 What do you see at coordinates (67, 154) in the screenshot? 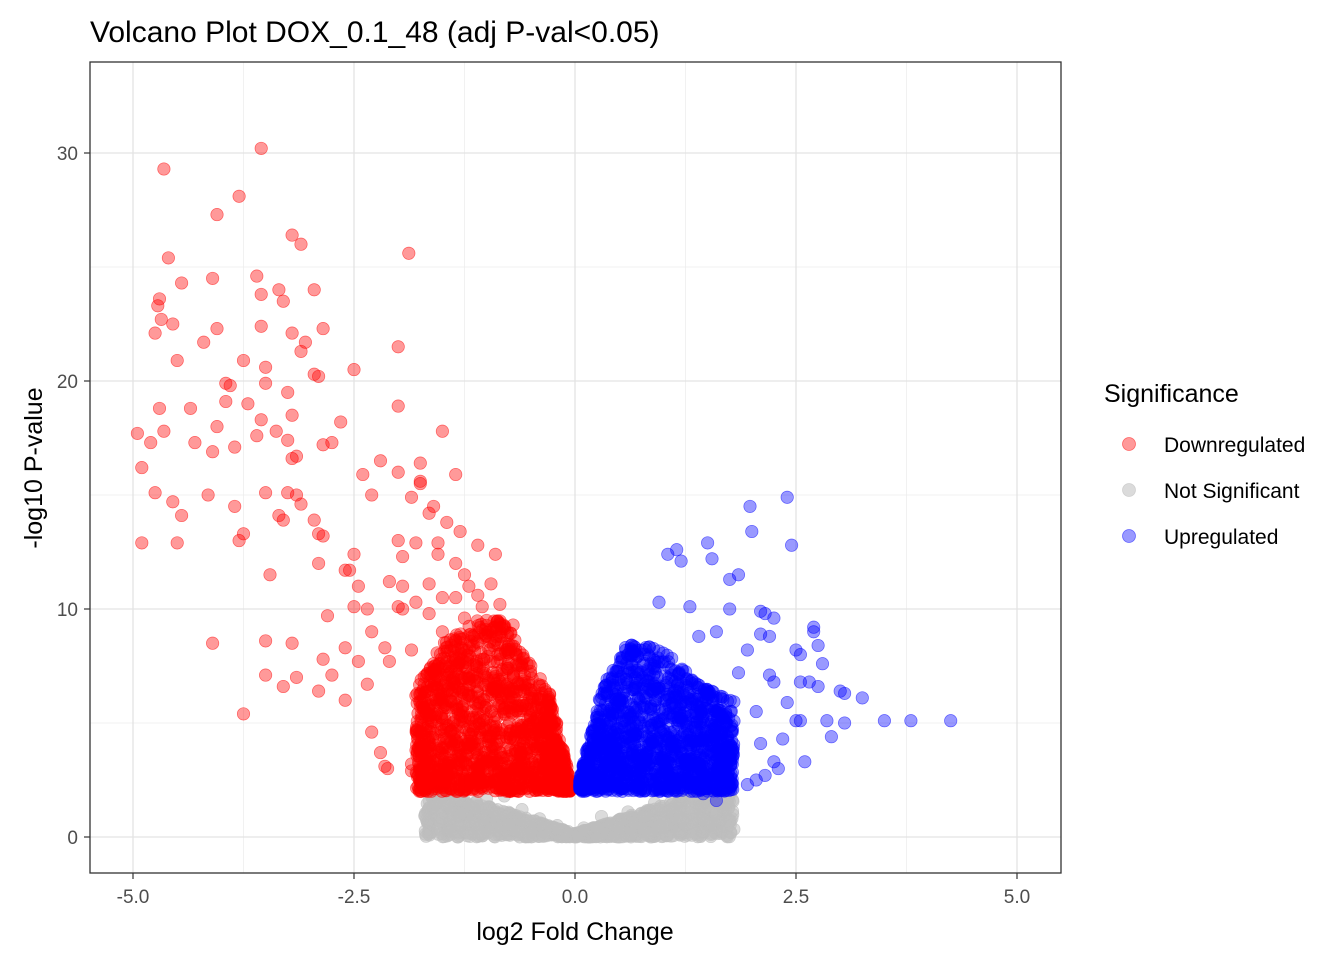
I see `y-tick-label: 30` at bounding box center [67, 154].